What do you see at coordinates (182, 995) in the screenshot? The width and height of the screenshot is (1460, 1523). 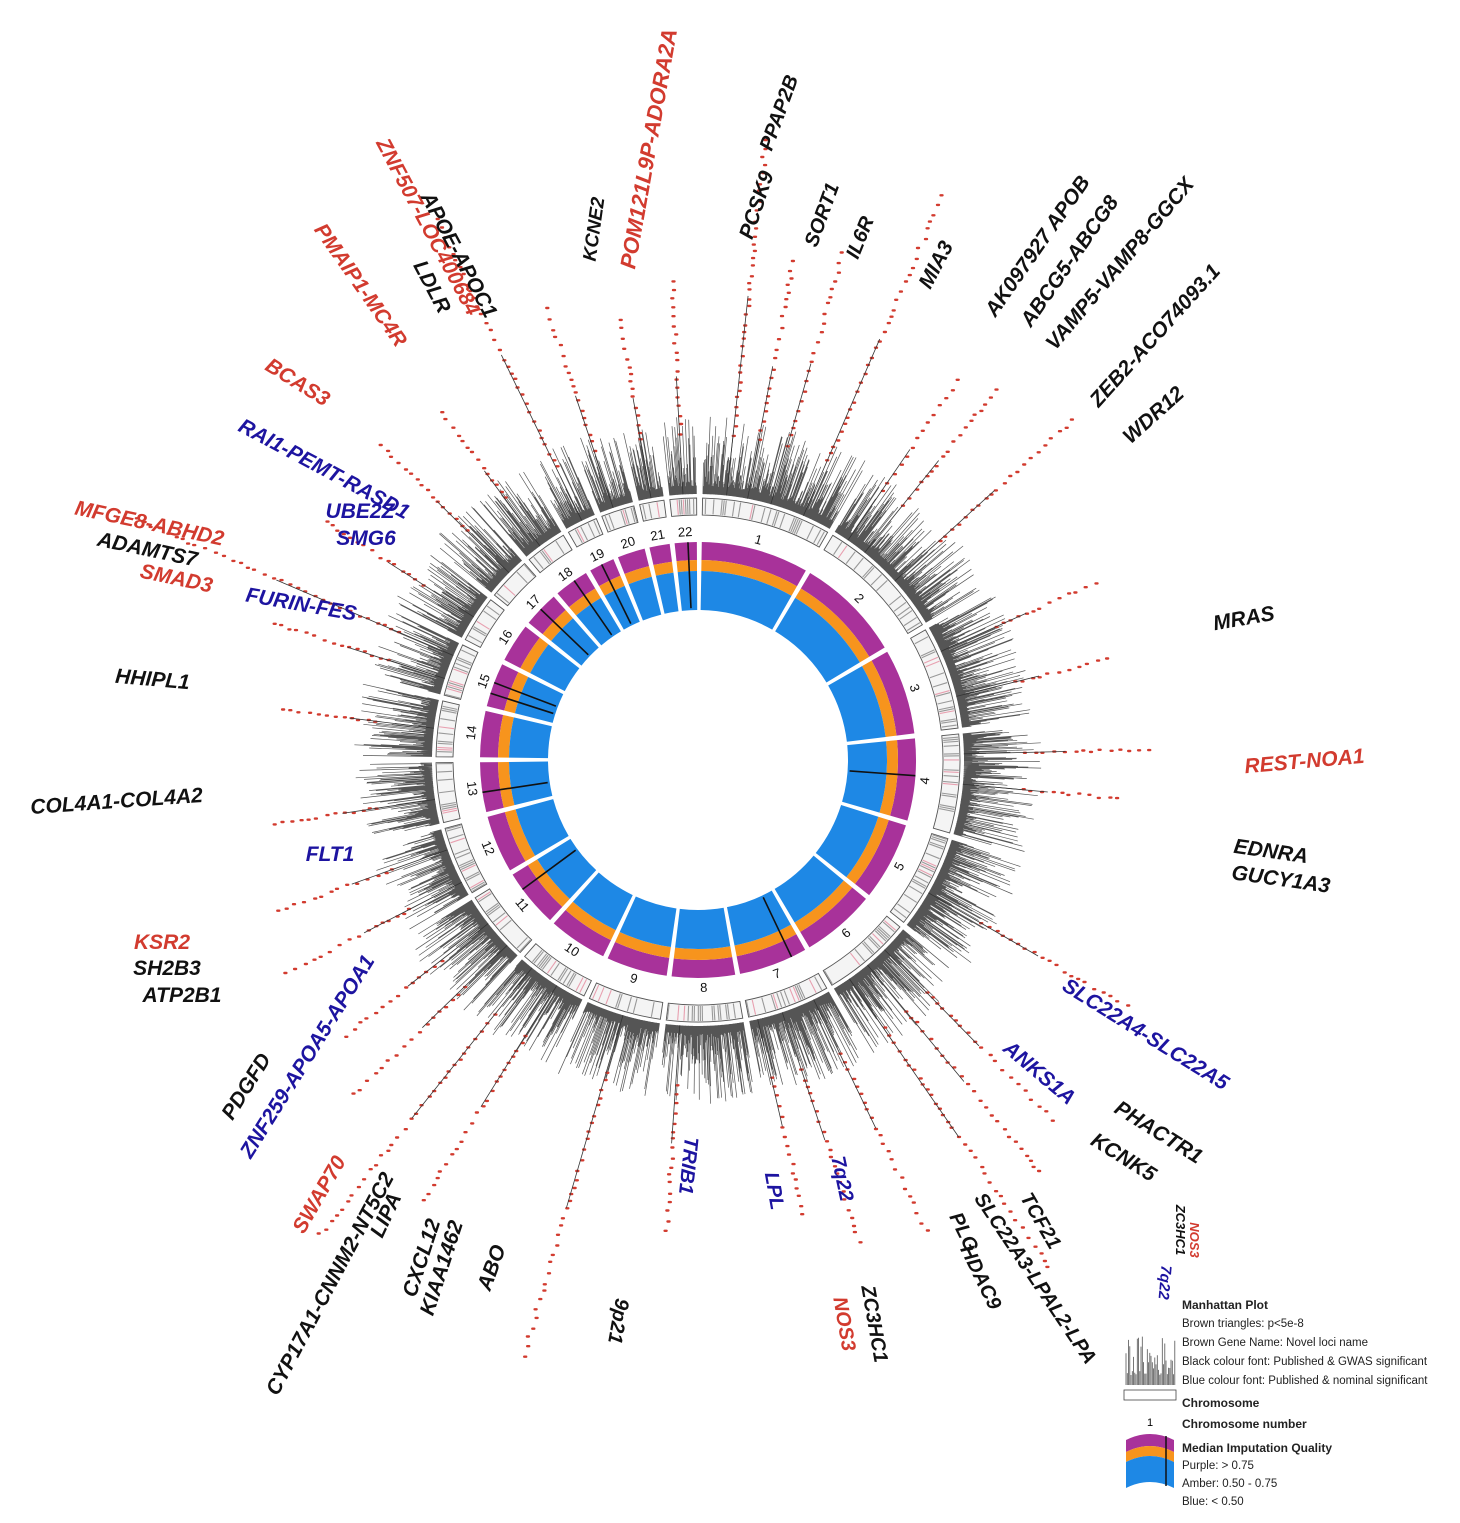 I see `gene-label: ATP2B1` at bounding box center [182, 995].